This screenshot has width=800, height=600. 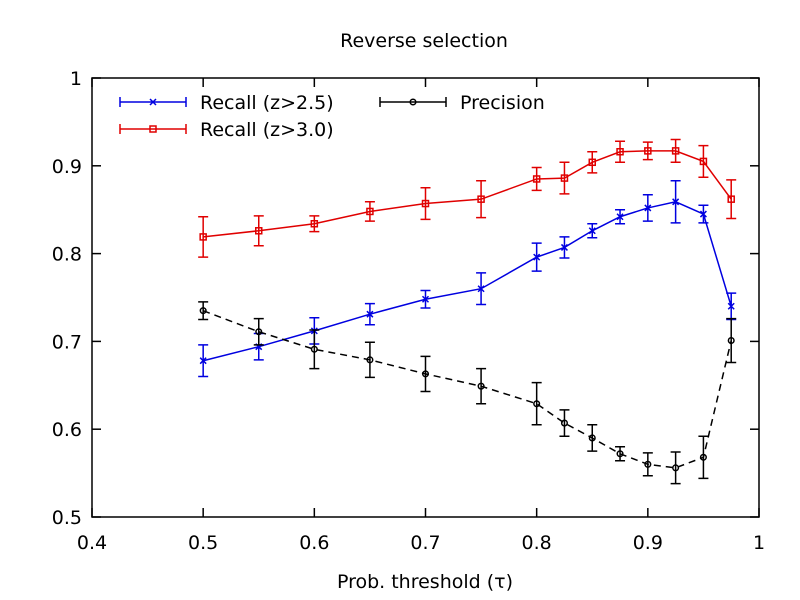 What do you see at coordinates (314, 543) in the screenshot?
I see `x-tick-label: 0.6` at bounding box center [314, 543].